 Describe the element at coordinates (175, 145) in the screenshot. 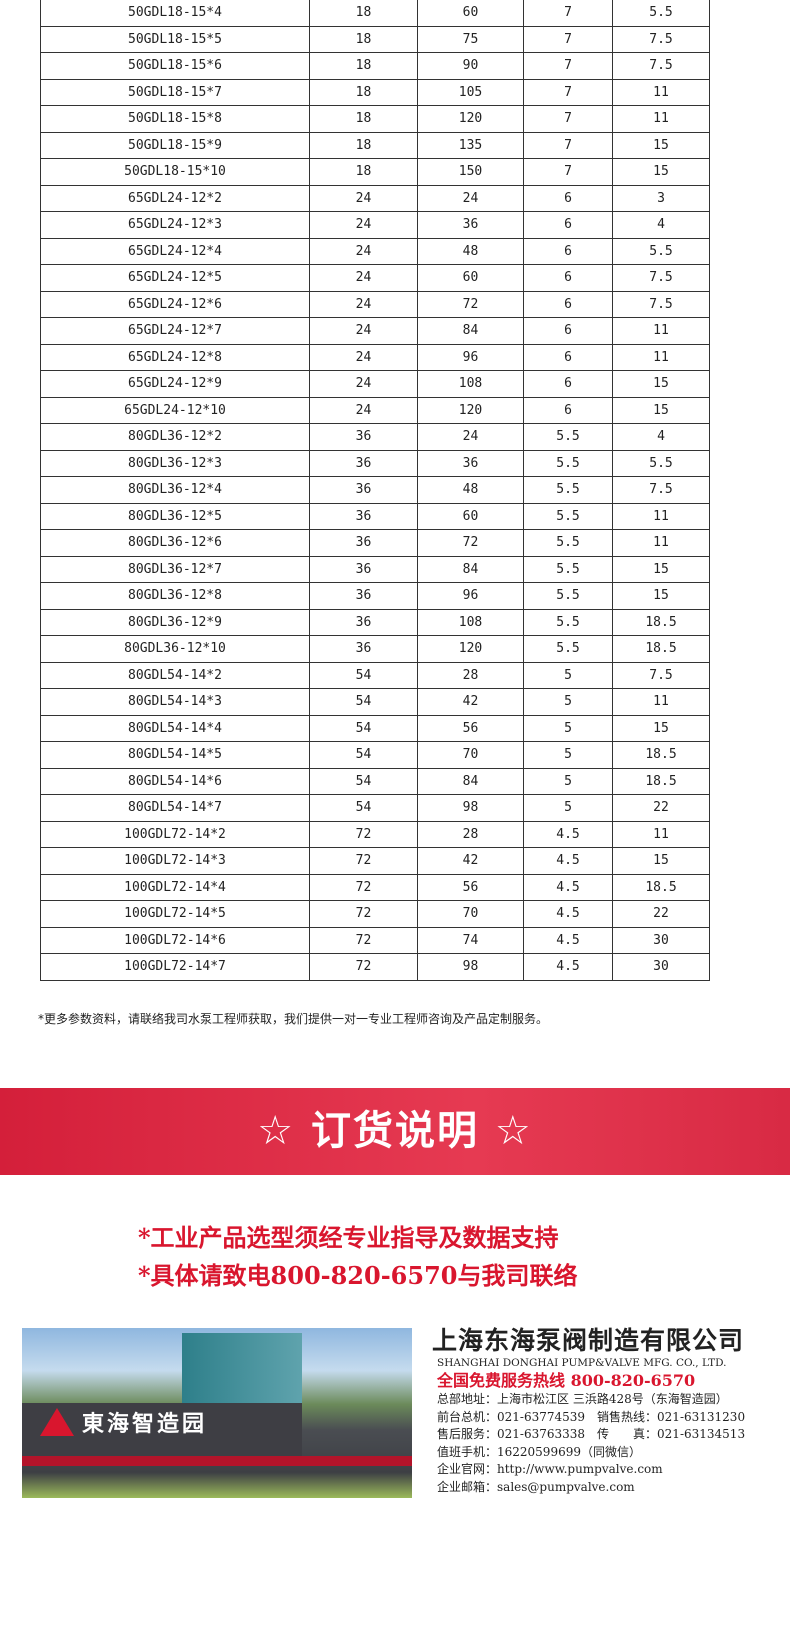

I see `table-cell: 50GDL18-15*9` at that location.